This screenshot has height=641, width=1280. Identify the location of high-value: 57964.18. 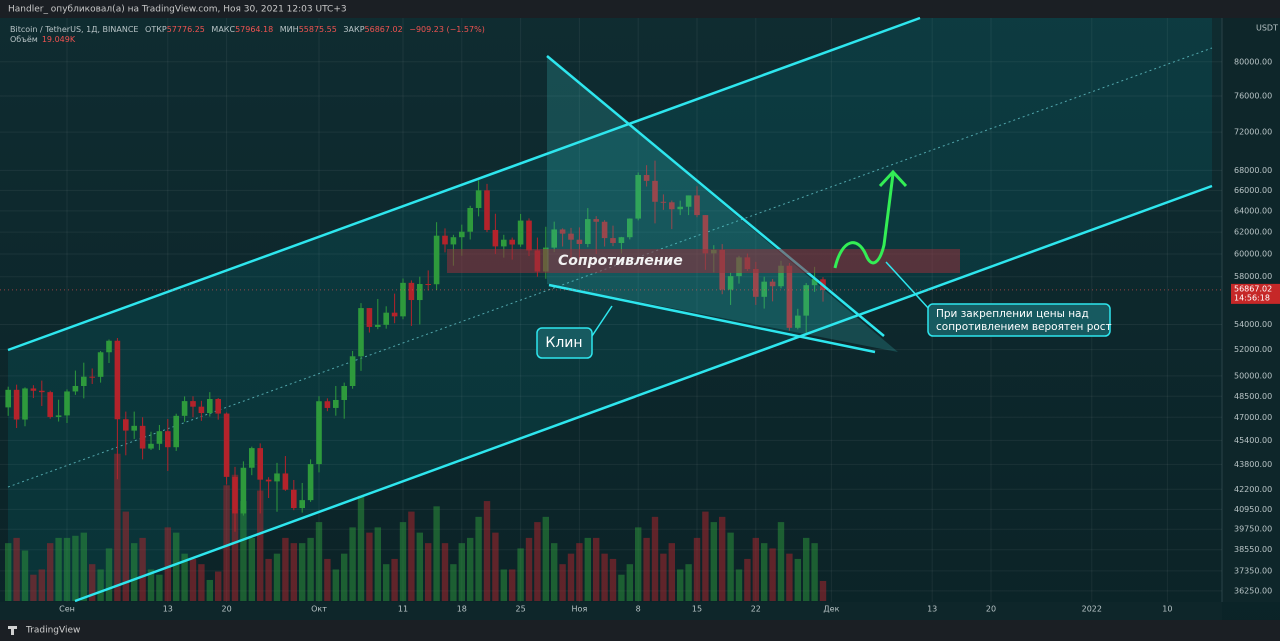
(254, 29).